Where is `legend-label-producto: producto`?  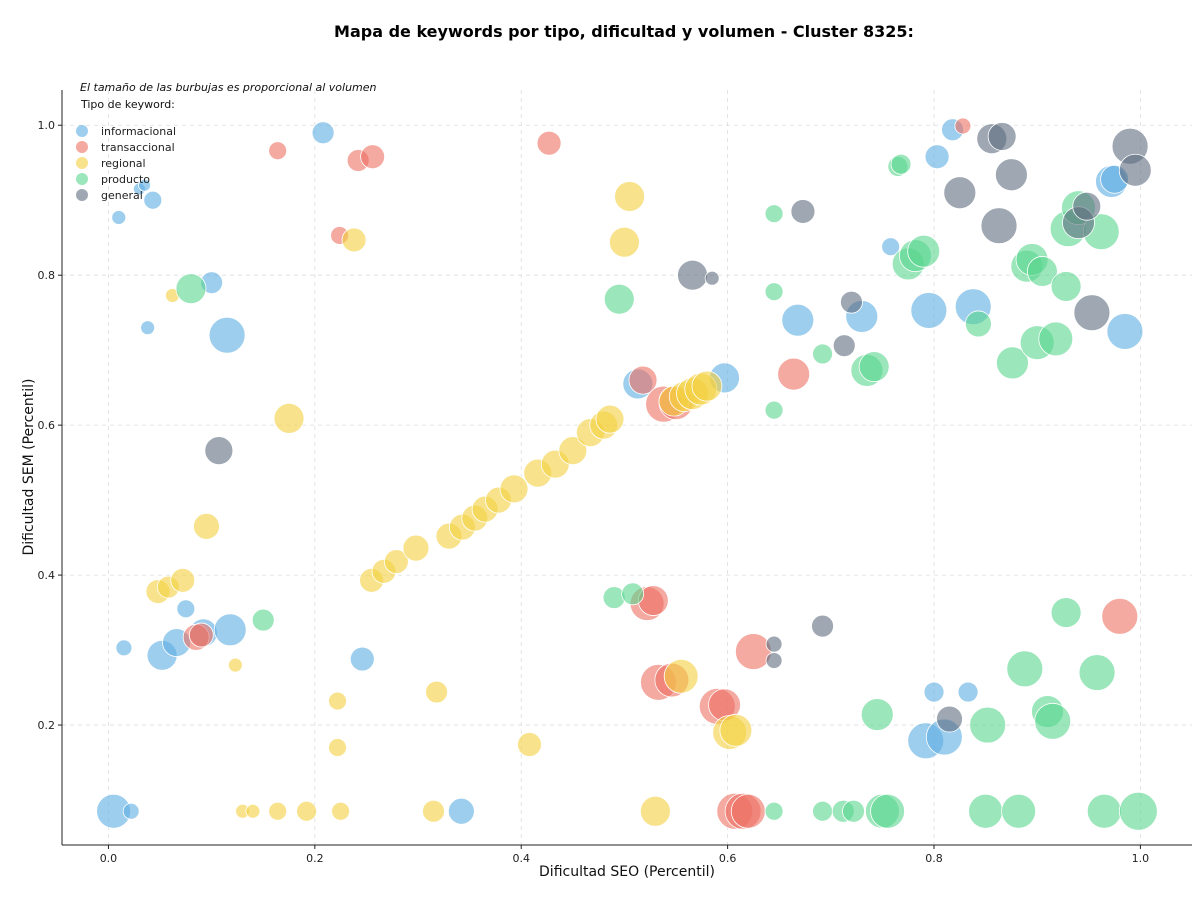 legend-label-producto: producto is located at coordinates (125, 179).